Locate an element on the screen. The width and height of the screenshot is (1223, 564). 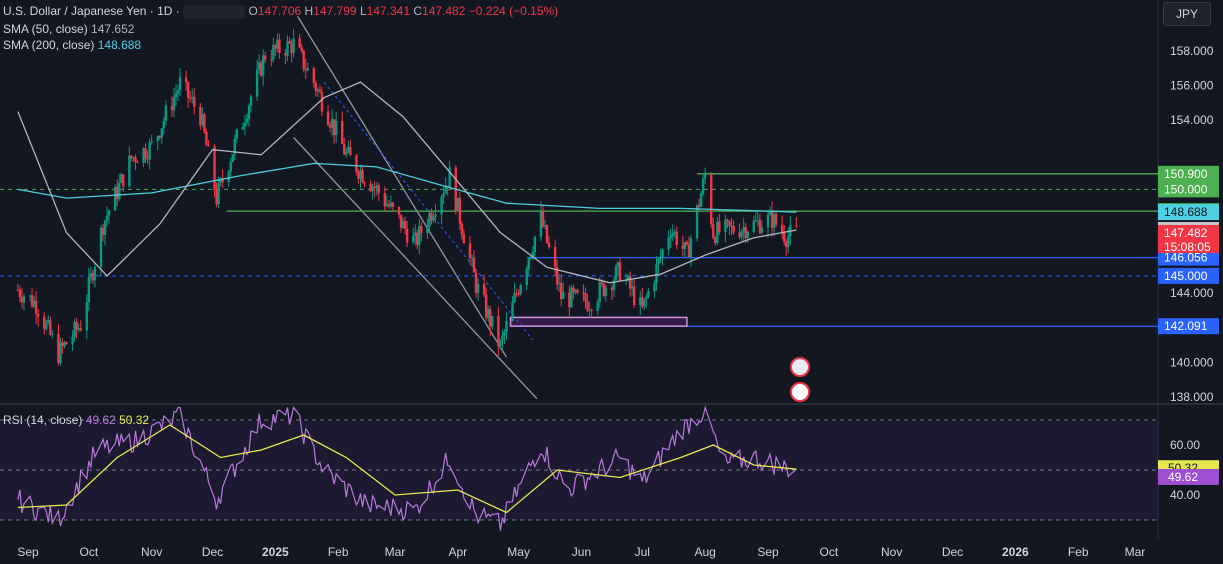
x-tick-label: 2026 is located at coordinates (1015, 552).